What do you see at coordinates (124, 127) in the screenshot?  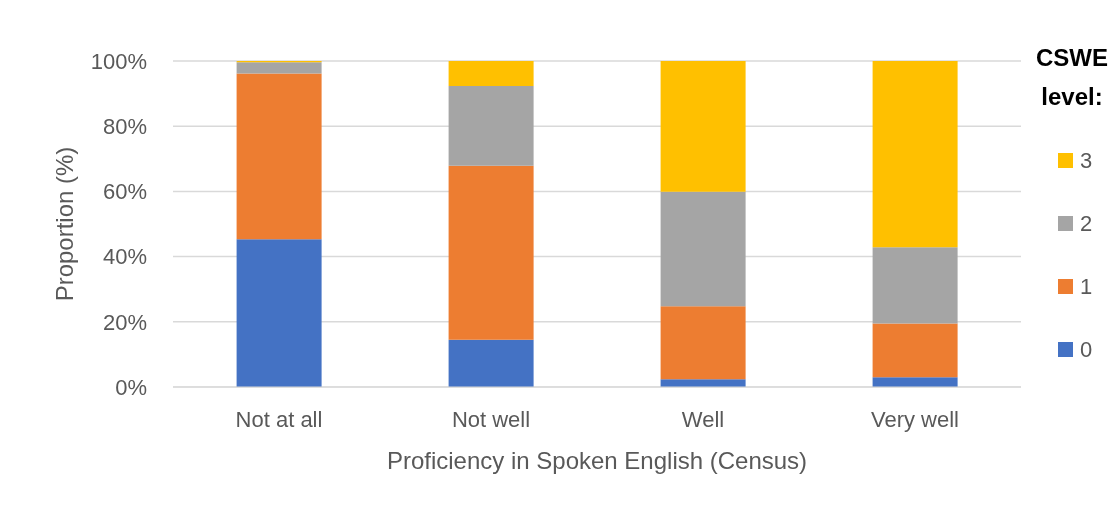 I see `y-tick-label: 80%` at bounding box center [124, 127].